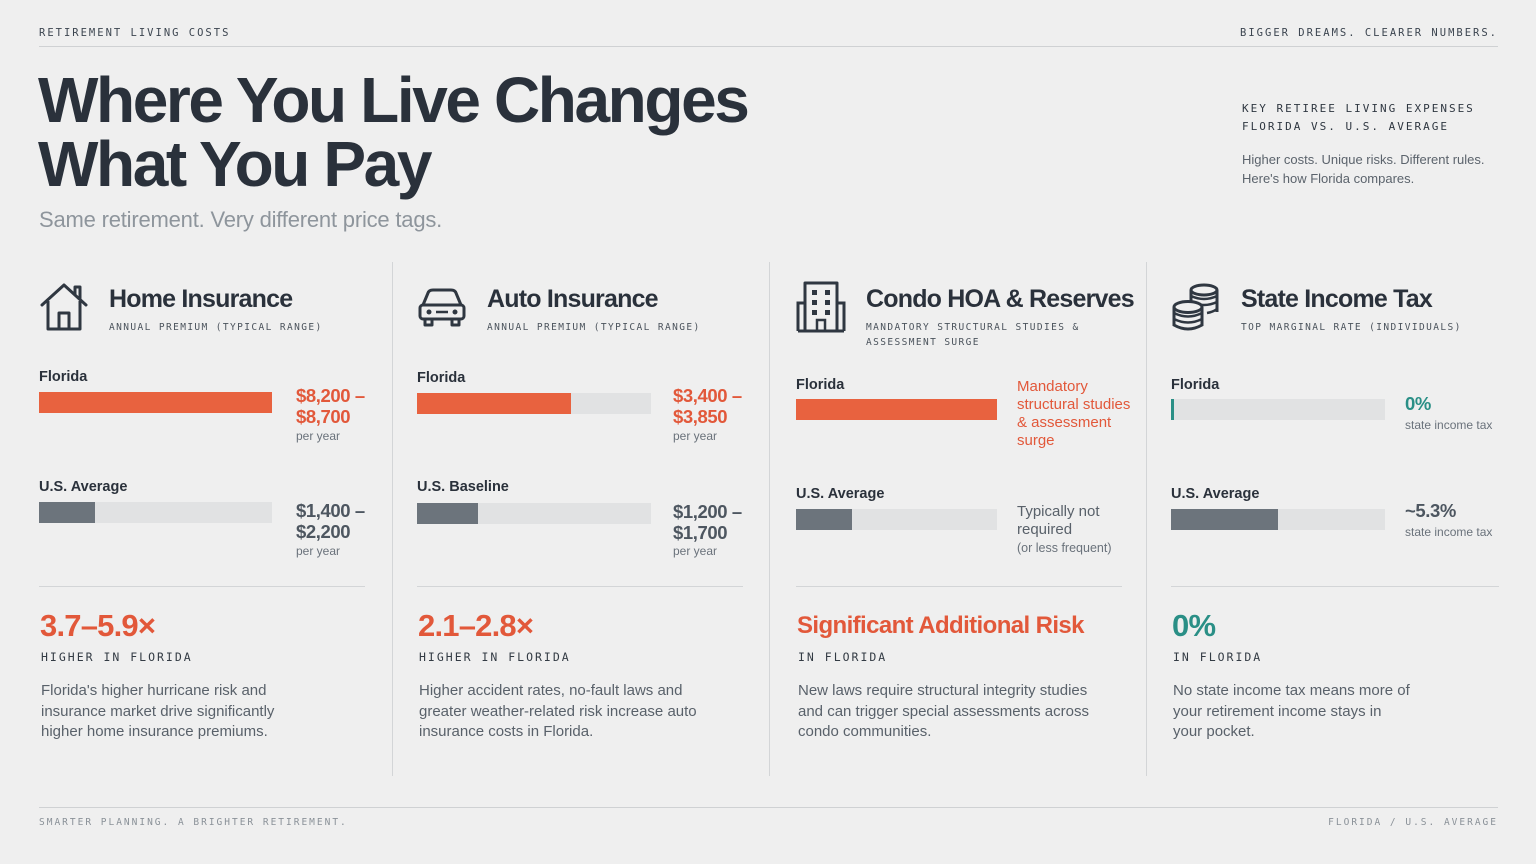 Image resolution: width=1536 pixels, height=864 pixels. What do you see at coordinates (1369, 33) in the screenshot?
I see `tagline: BIGGER DREAMS. CLEARER NUMBERS.` at bounding box center [1369, 33].